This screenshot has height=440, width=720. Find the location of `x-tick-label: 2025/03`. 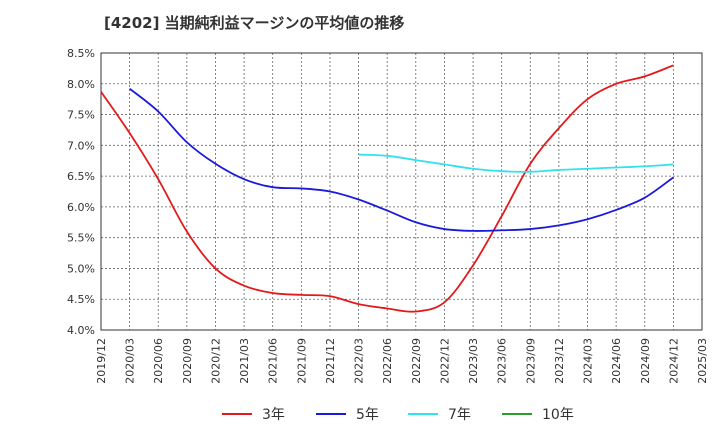

x-tick-label: 2025/03 is located at coordinates (702, 361).